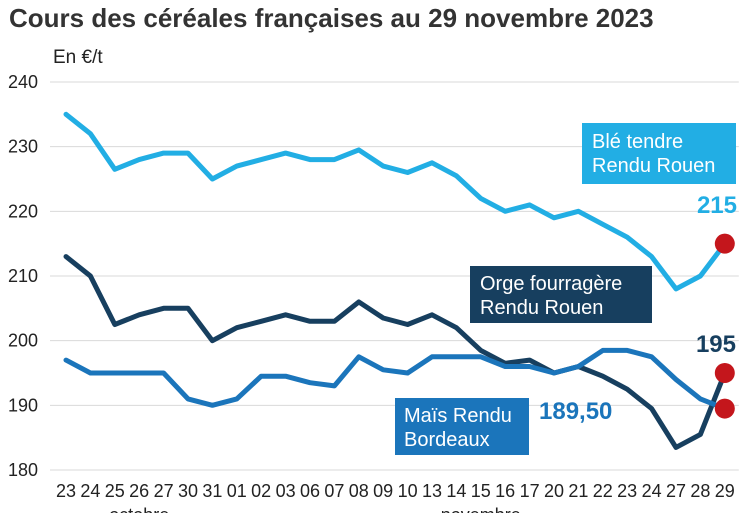  What do you see at coordinates (481, 509) in the screenshot?
I see `month-label: novembre` at bounding box center [481, 509].